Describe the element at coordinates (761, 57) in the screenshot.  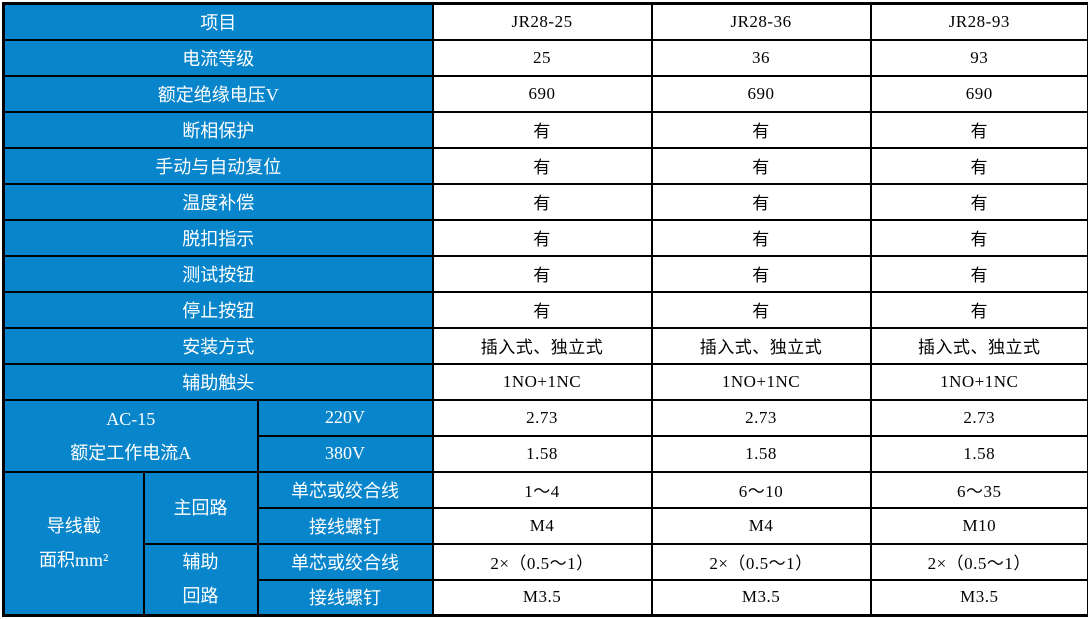
I see `value-cell: 36` at that location.